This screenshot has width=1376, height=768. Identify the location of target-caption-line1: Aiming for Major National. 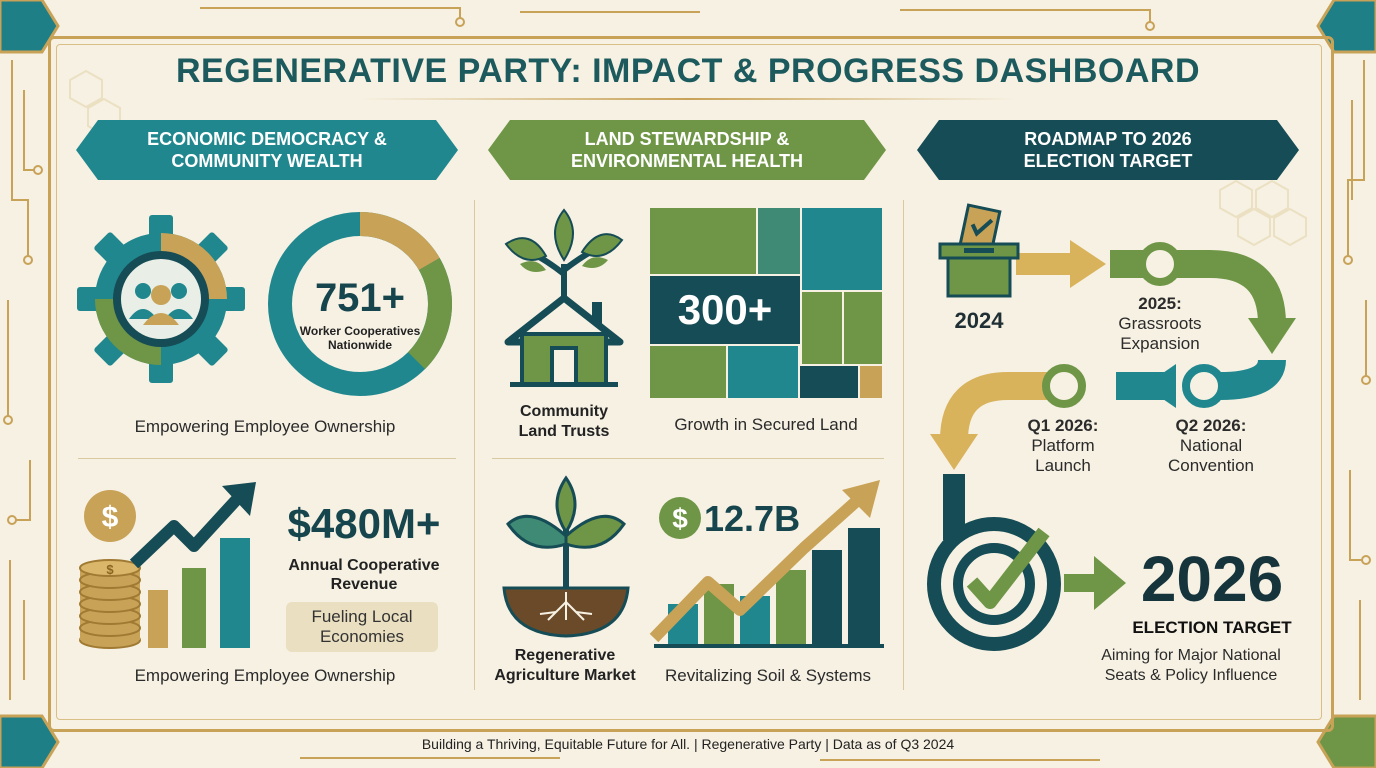
(1191, 655).